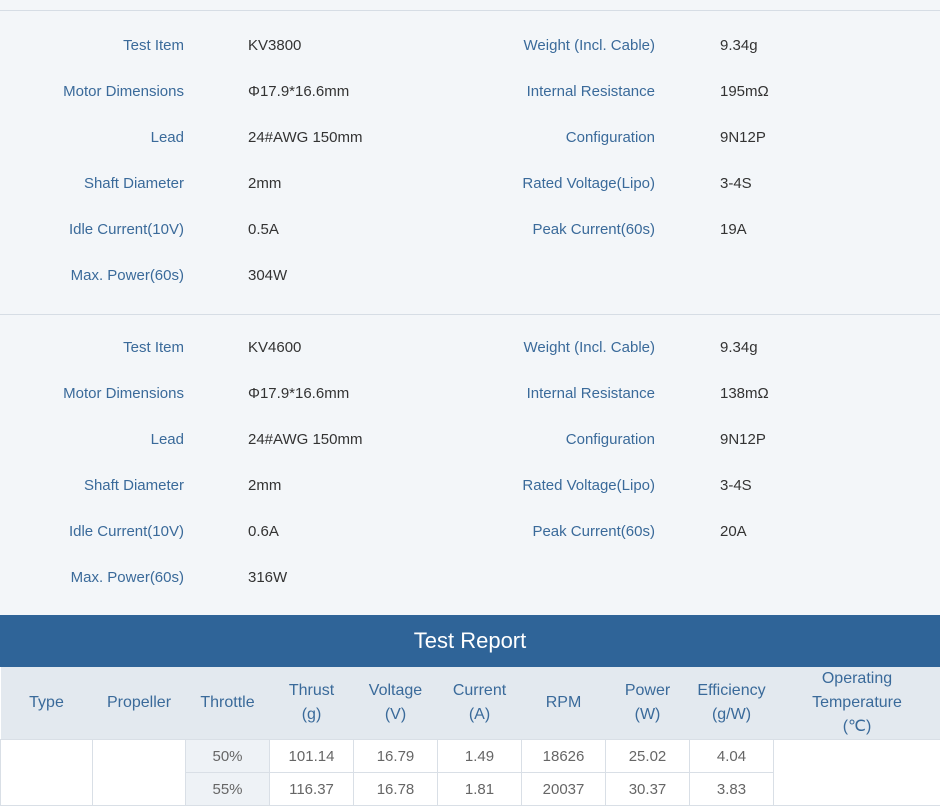 Image resolution: width=940 pixels, height=806 pixels. What do you see at coordinates (267, 276) in the screenshot?
I see `spec-value: 304W` at bounding box center [267, 276].